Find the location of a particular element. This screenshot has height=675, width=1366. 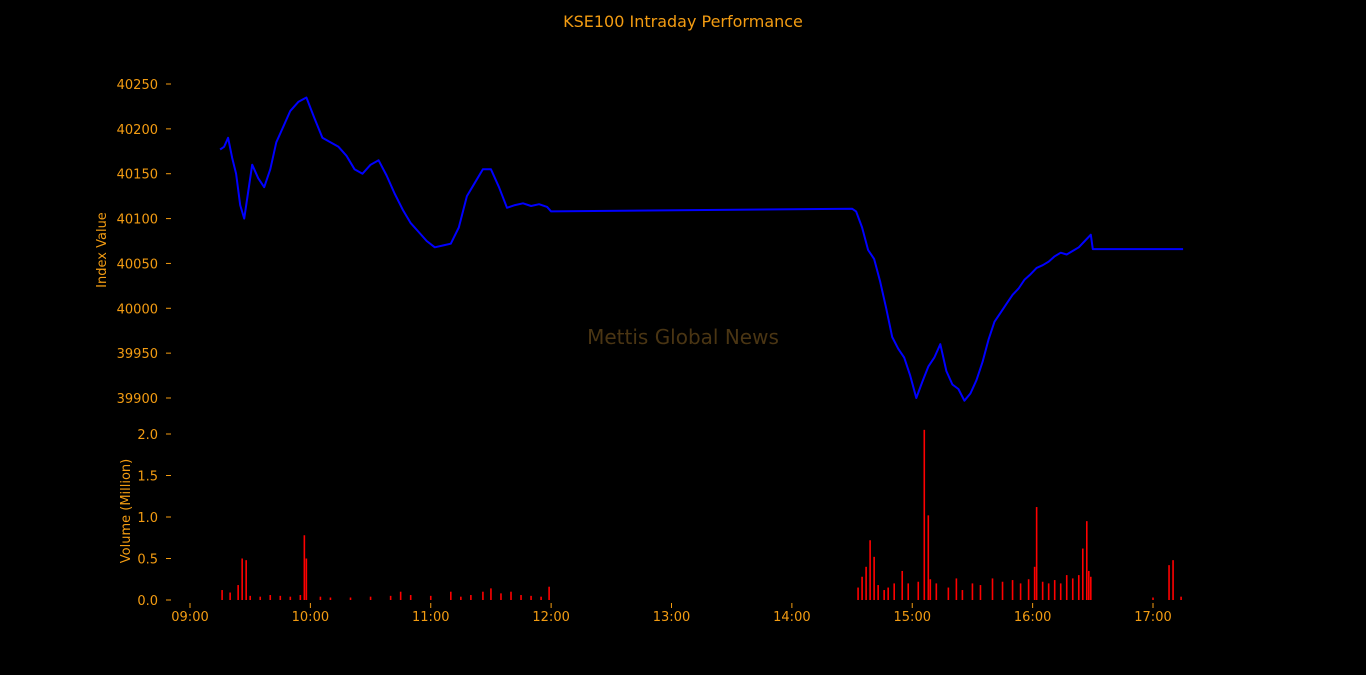

volume-ytick-label: 1.5 is located at coordinates (147, 477).